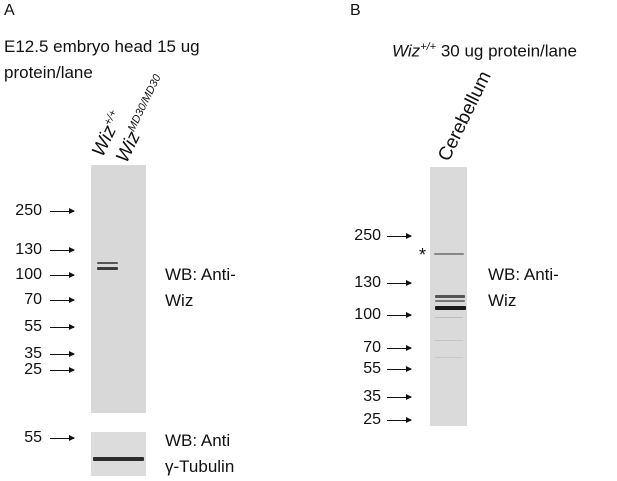 The height and width of the screenshot is (481, 617). Describe the element at coordinates (118, 459) in the screenshot. I see `tubulin-band` at that location.